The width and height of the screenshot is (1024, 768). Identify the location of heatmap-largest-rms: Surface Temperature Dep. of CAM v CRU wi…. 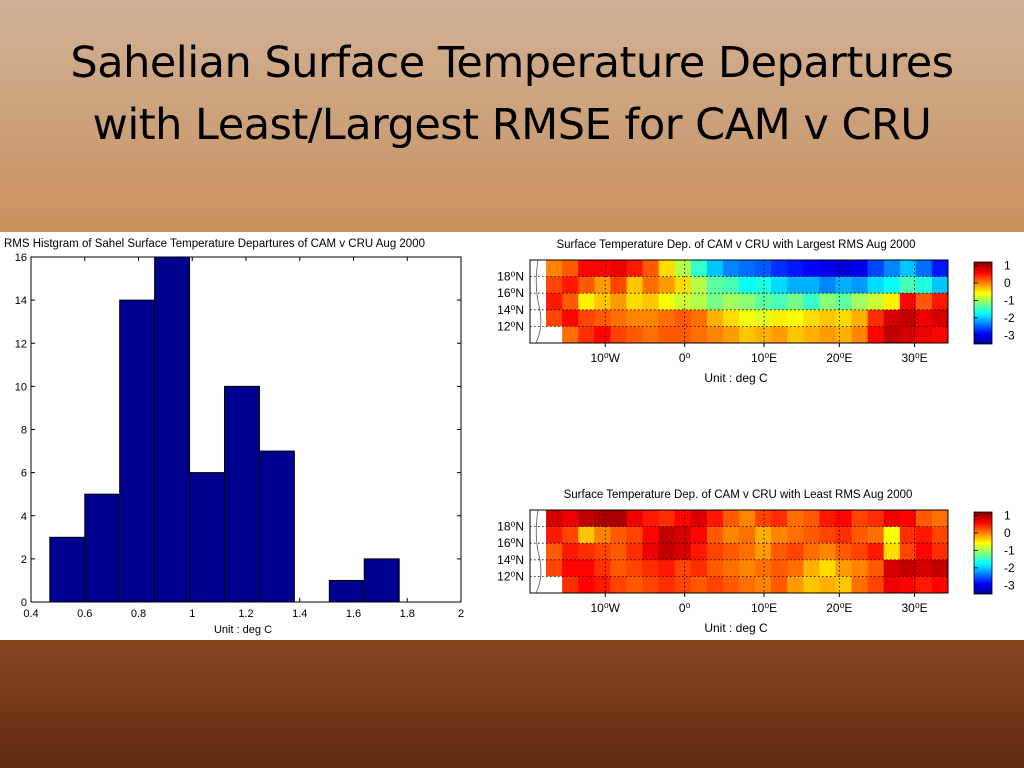
(756, 312).